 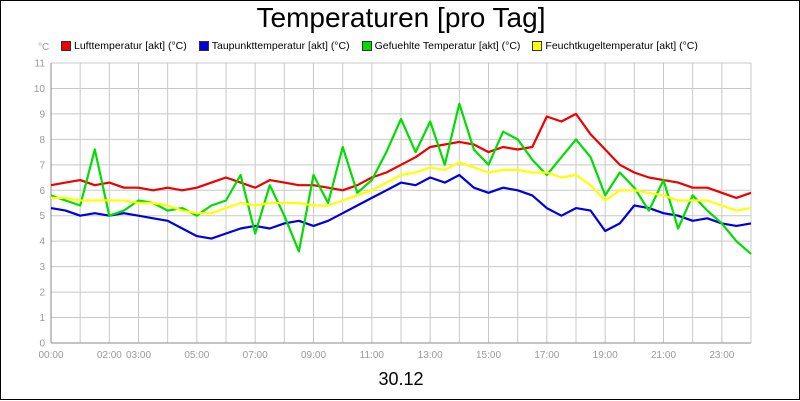 What do you see at coordinates (401, 17) in the screenshot?
I see `chart-title: Temperaturen [pro Tag]` at bounding box center [401, 17].